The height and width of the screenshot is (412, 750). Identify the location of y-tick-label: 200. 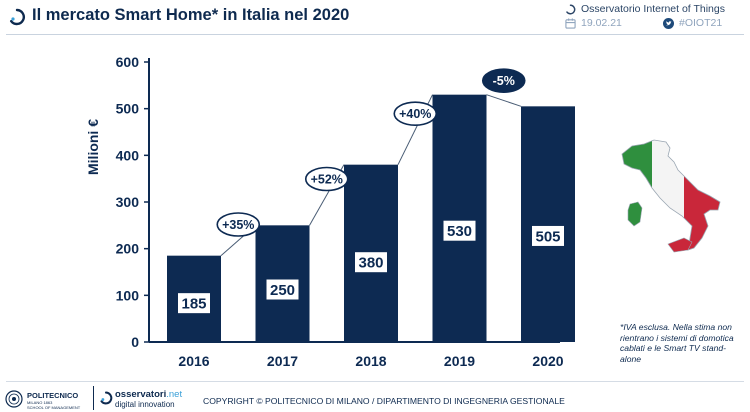
(128, 249).